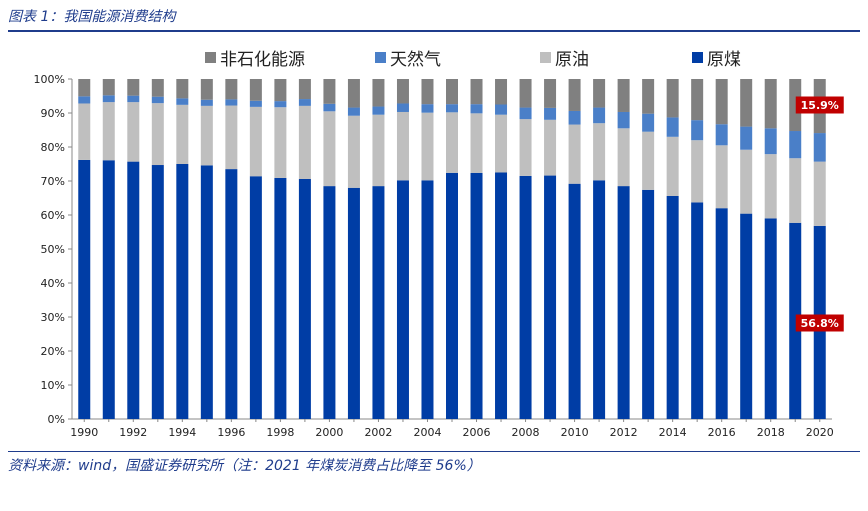 The height and width of the screenshot is (511, 868). Describe the element at coordinates (525, 93) in the screenshot. I see `bar-non-fossil-2008` at that location.